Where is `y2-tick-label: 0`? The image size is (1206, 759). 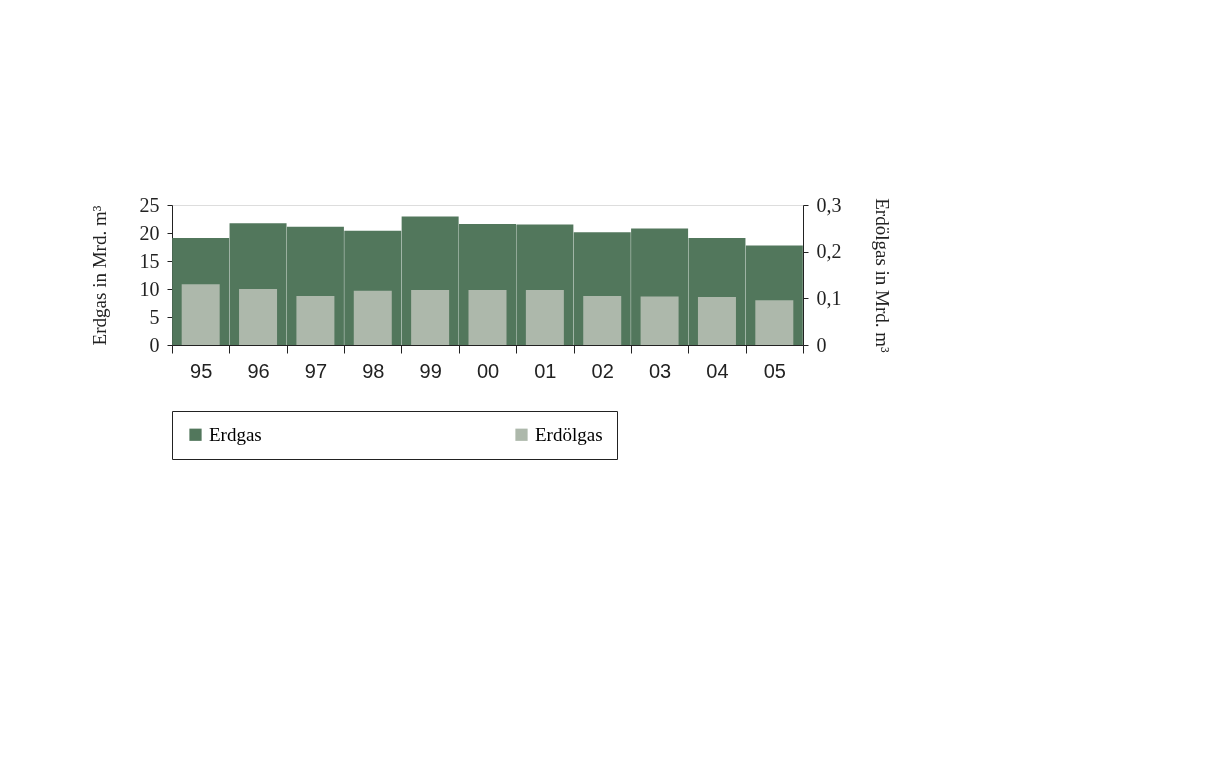
y2-tick-label: 0 is located at coordinates (821, 344).